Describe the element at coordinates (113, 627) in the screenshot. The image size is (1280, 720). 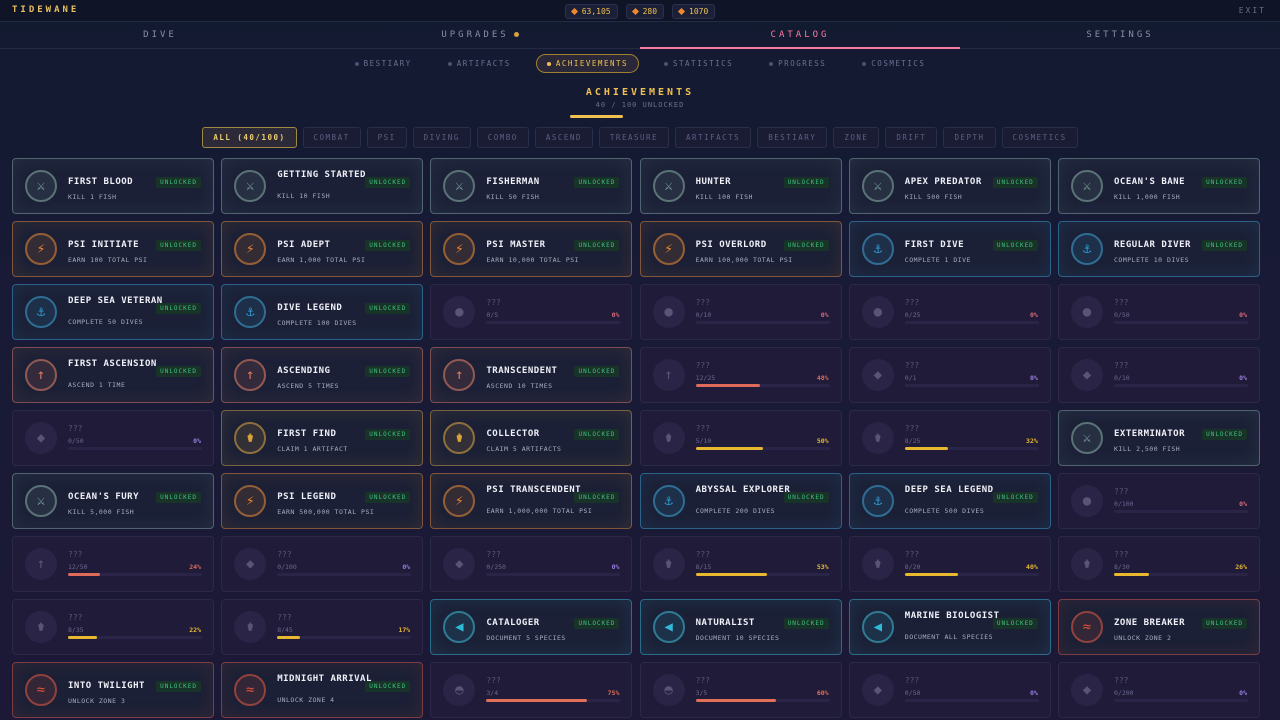
I see `achievement-card: ⚱??? 8/35 22%` at that location.